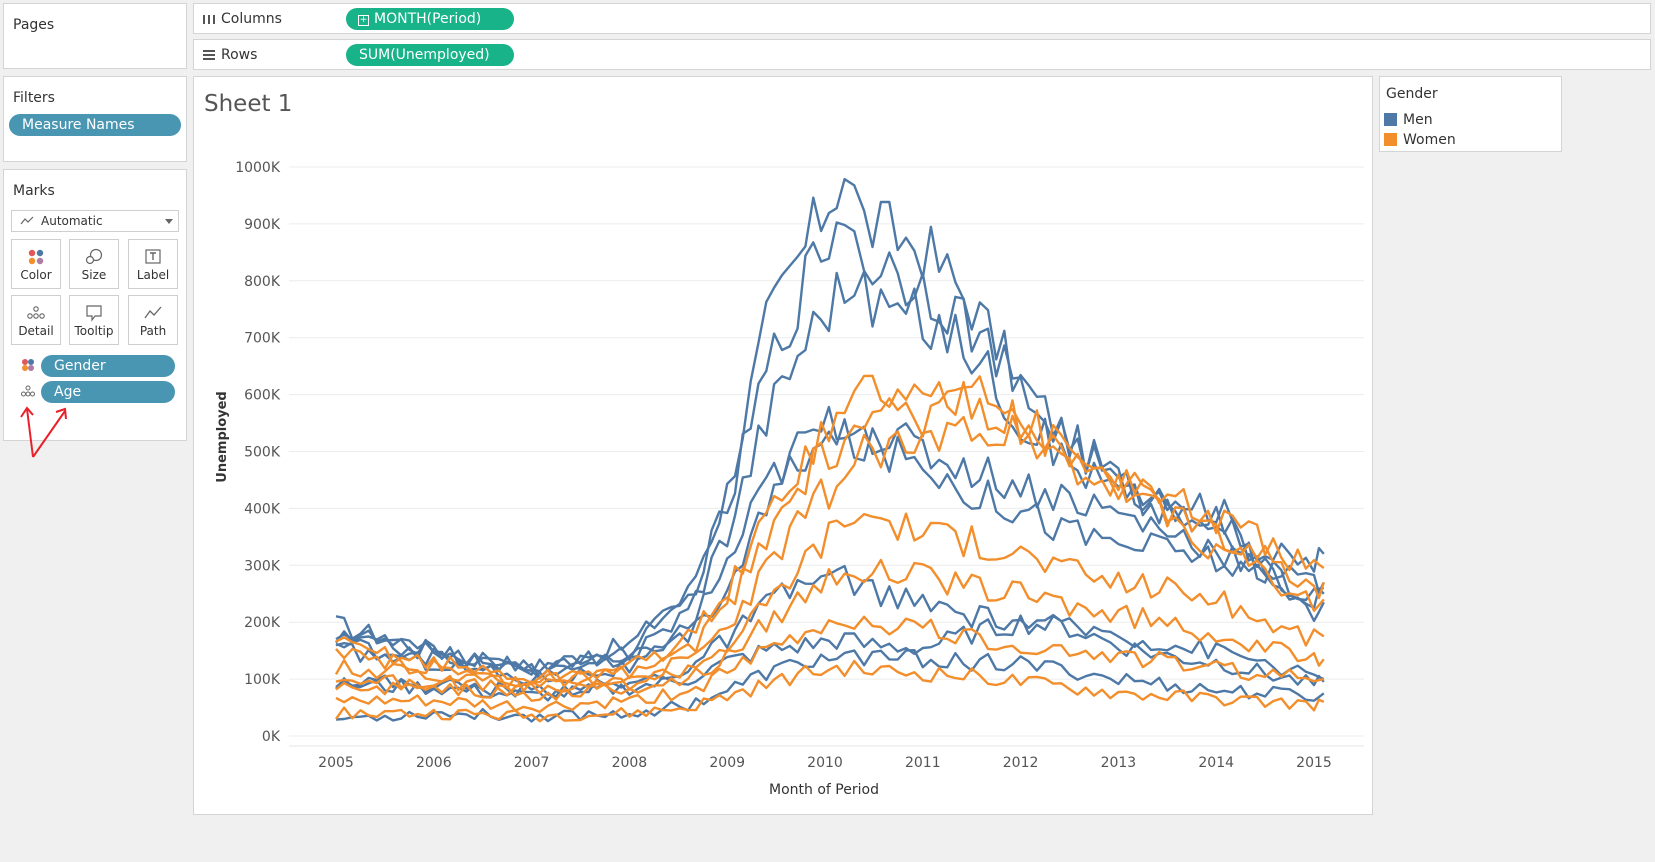  What do you see at coordinates (262, 396) in the screenshot?
I see `y-tick-label: 600K` at bounding box center [262, 396].